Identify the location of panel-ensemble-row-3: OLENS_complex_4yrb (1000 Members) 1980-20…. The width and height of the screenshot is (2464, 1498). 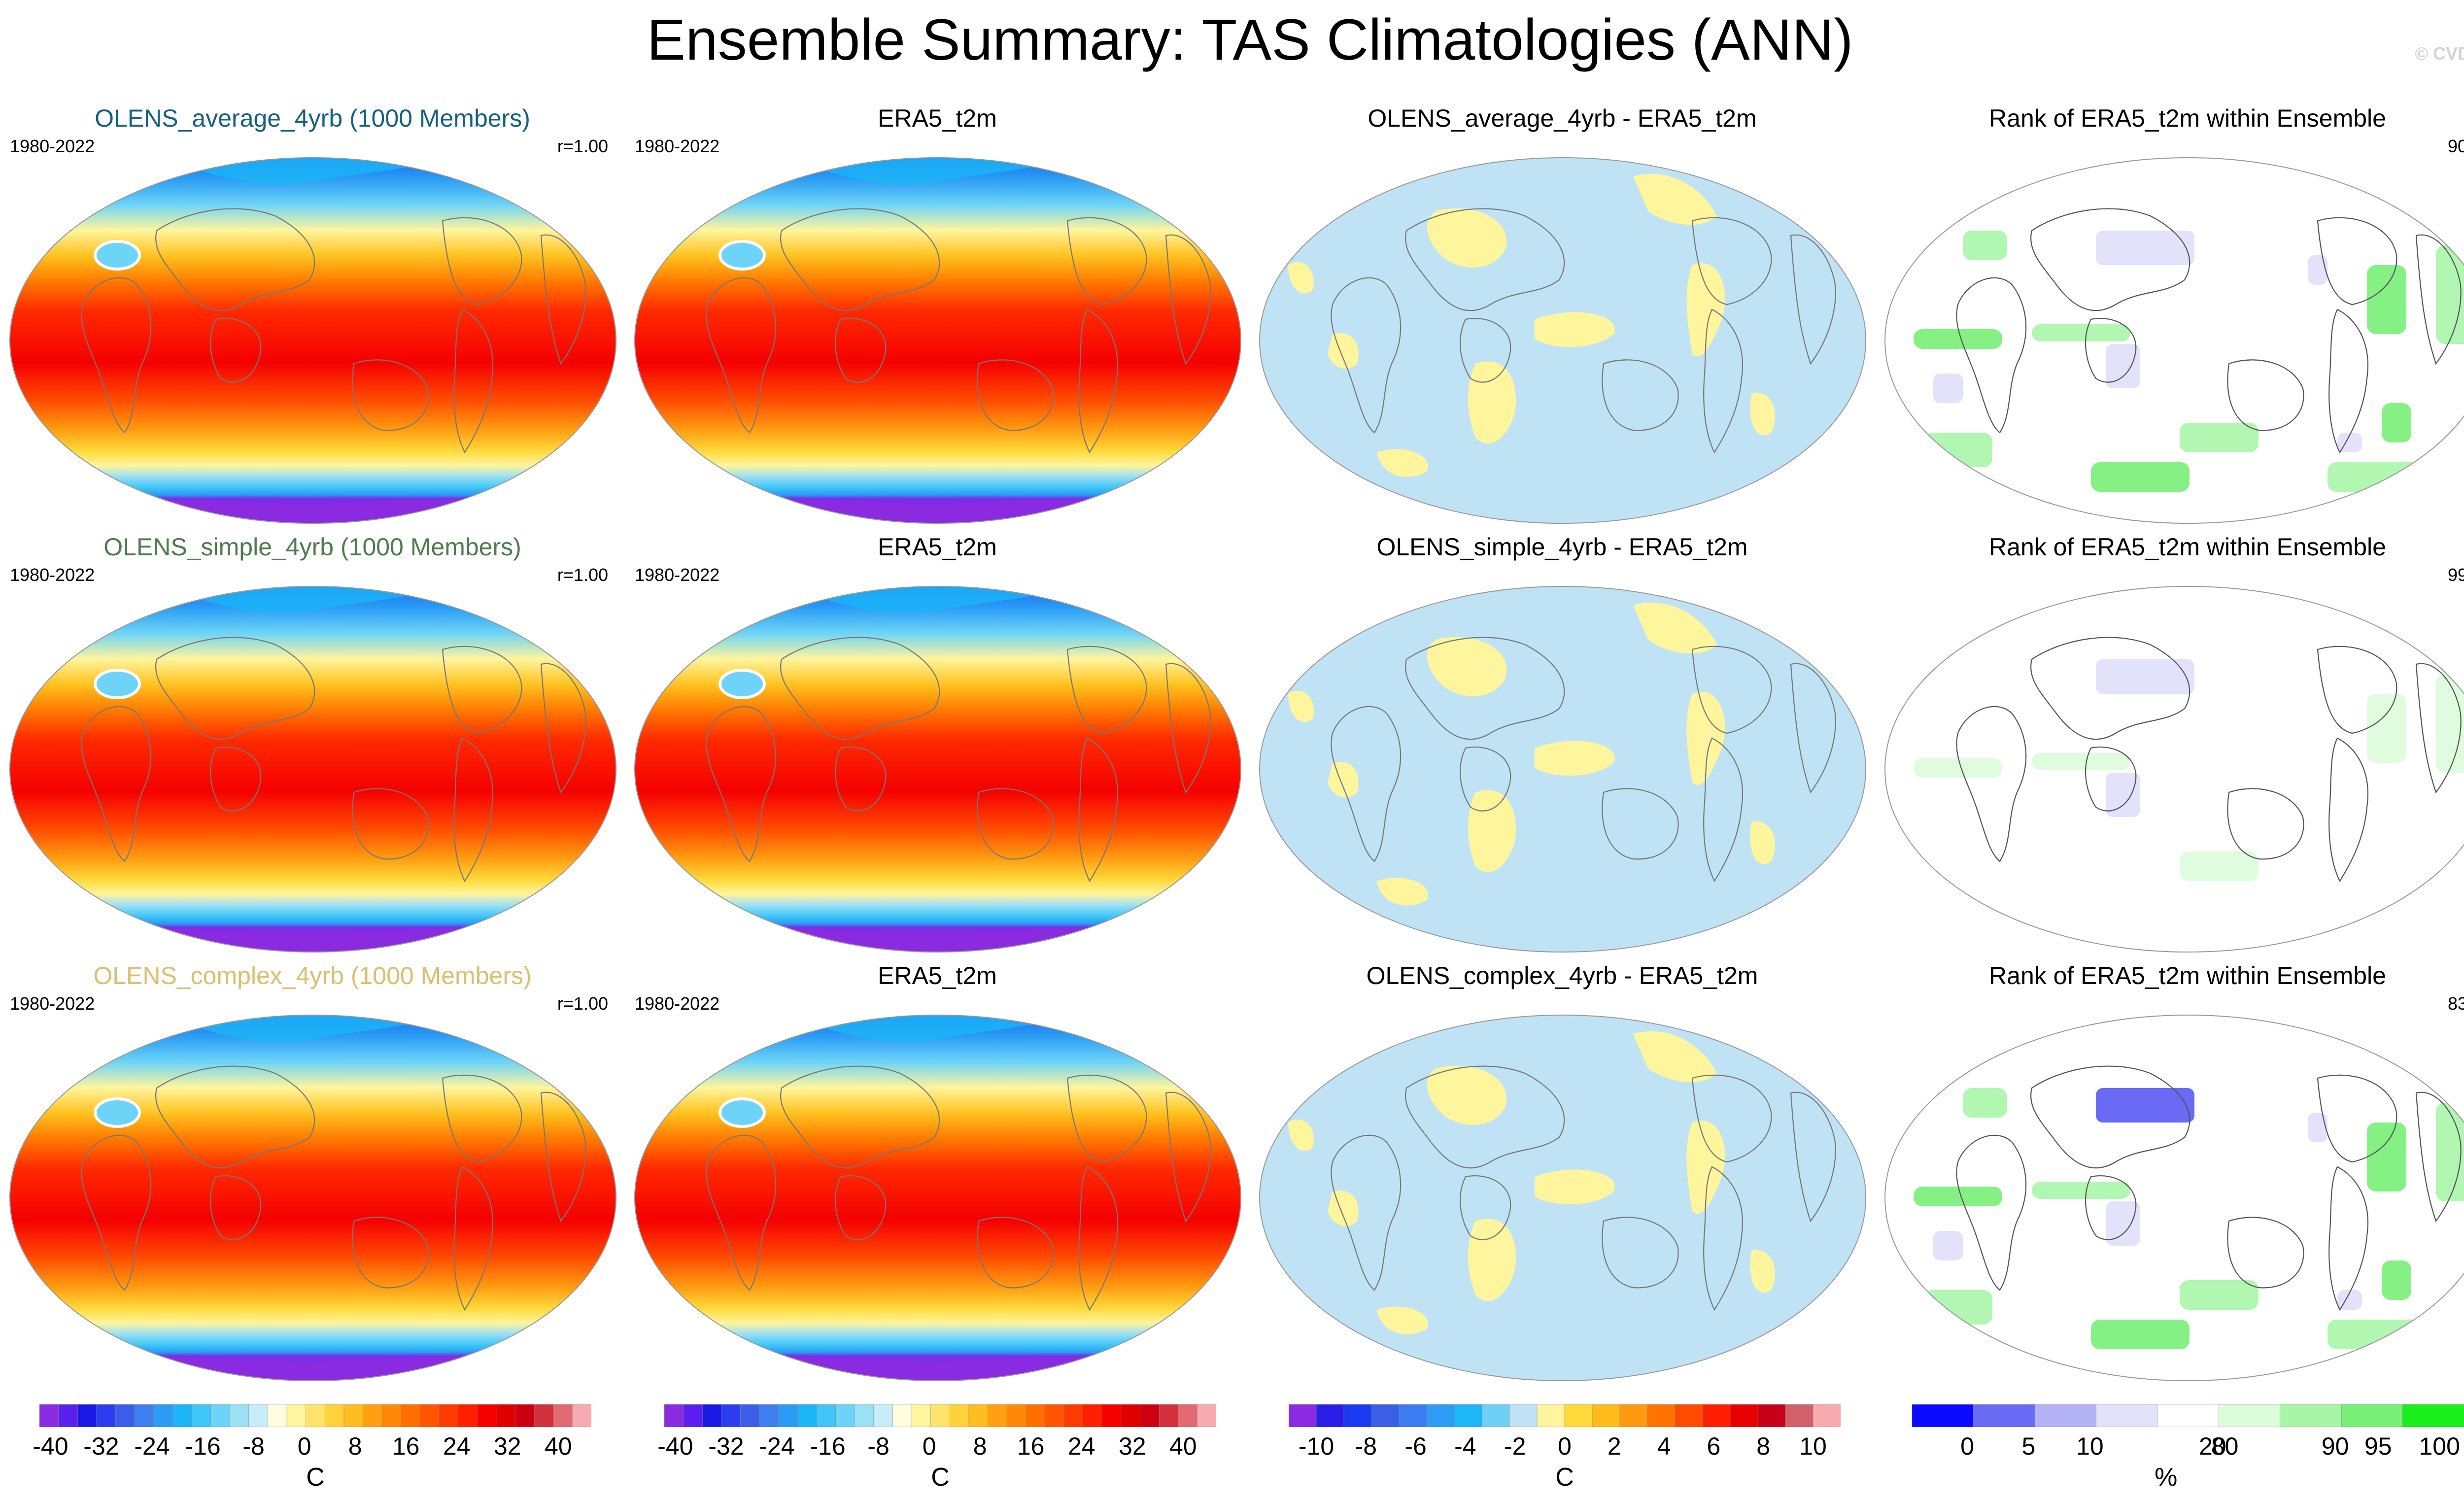
(312, 1175).